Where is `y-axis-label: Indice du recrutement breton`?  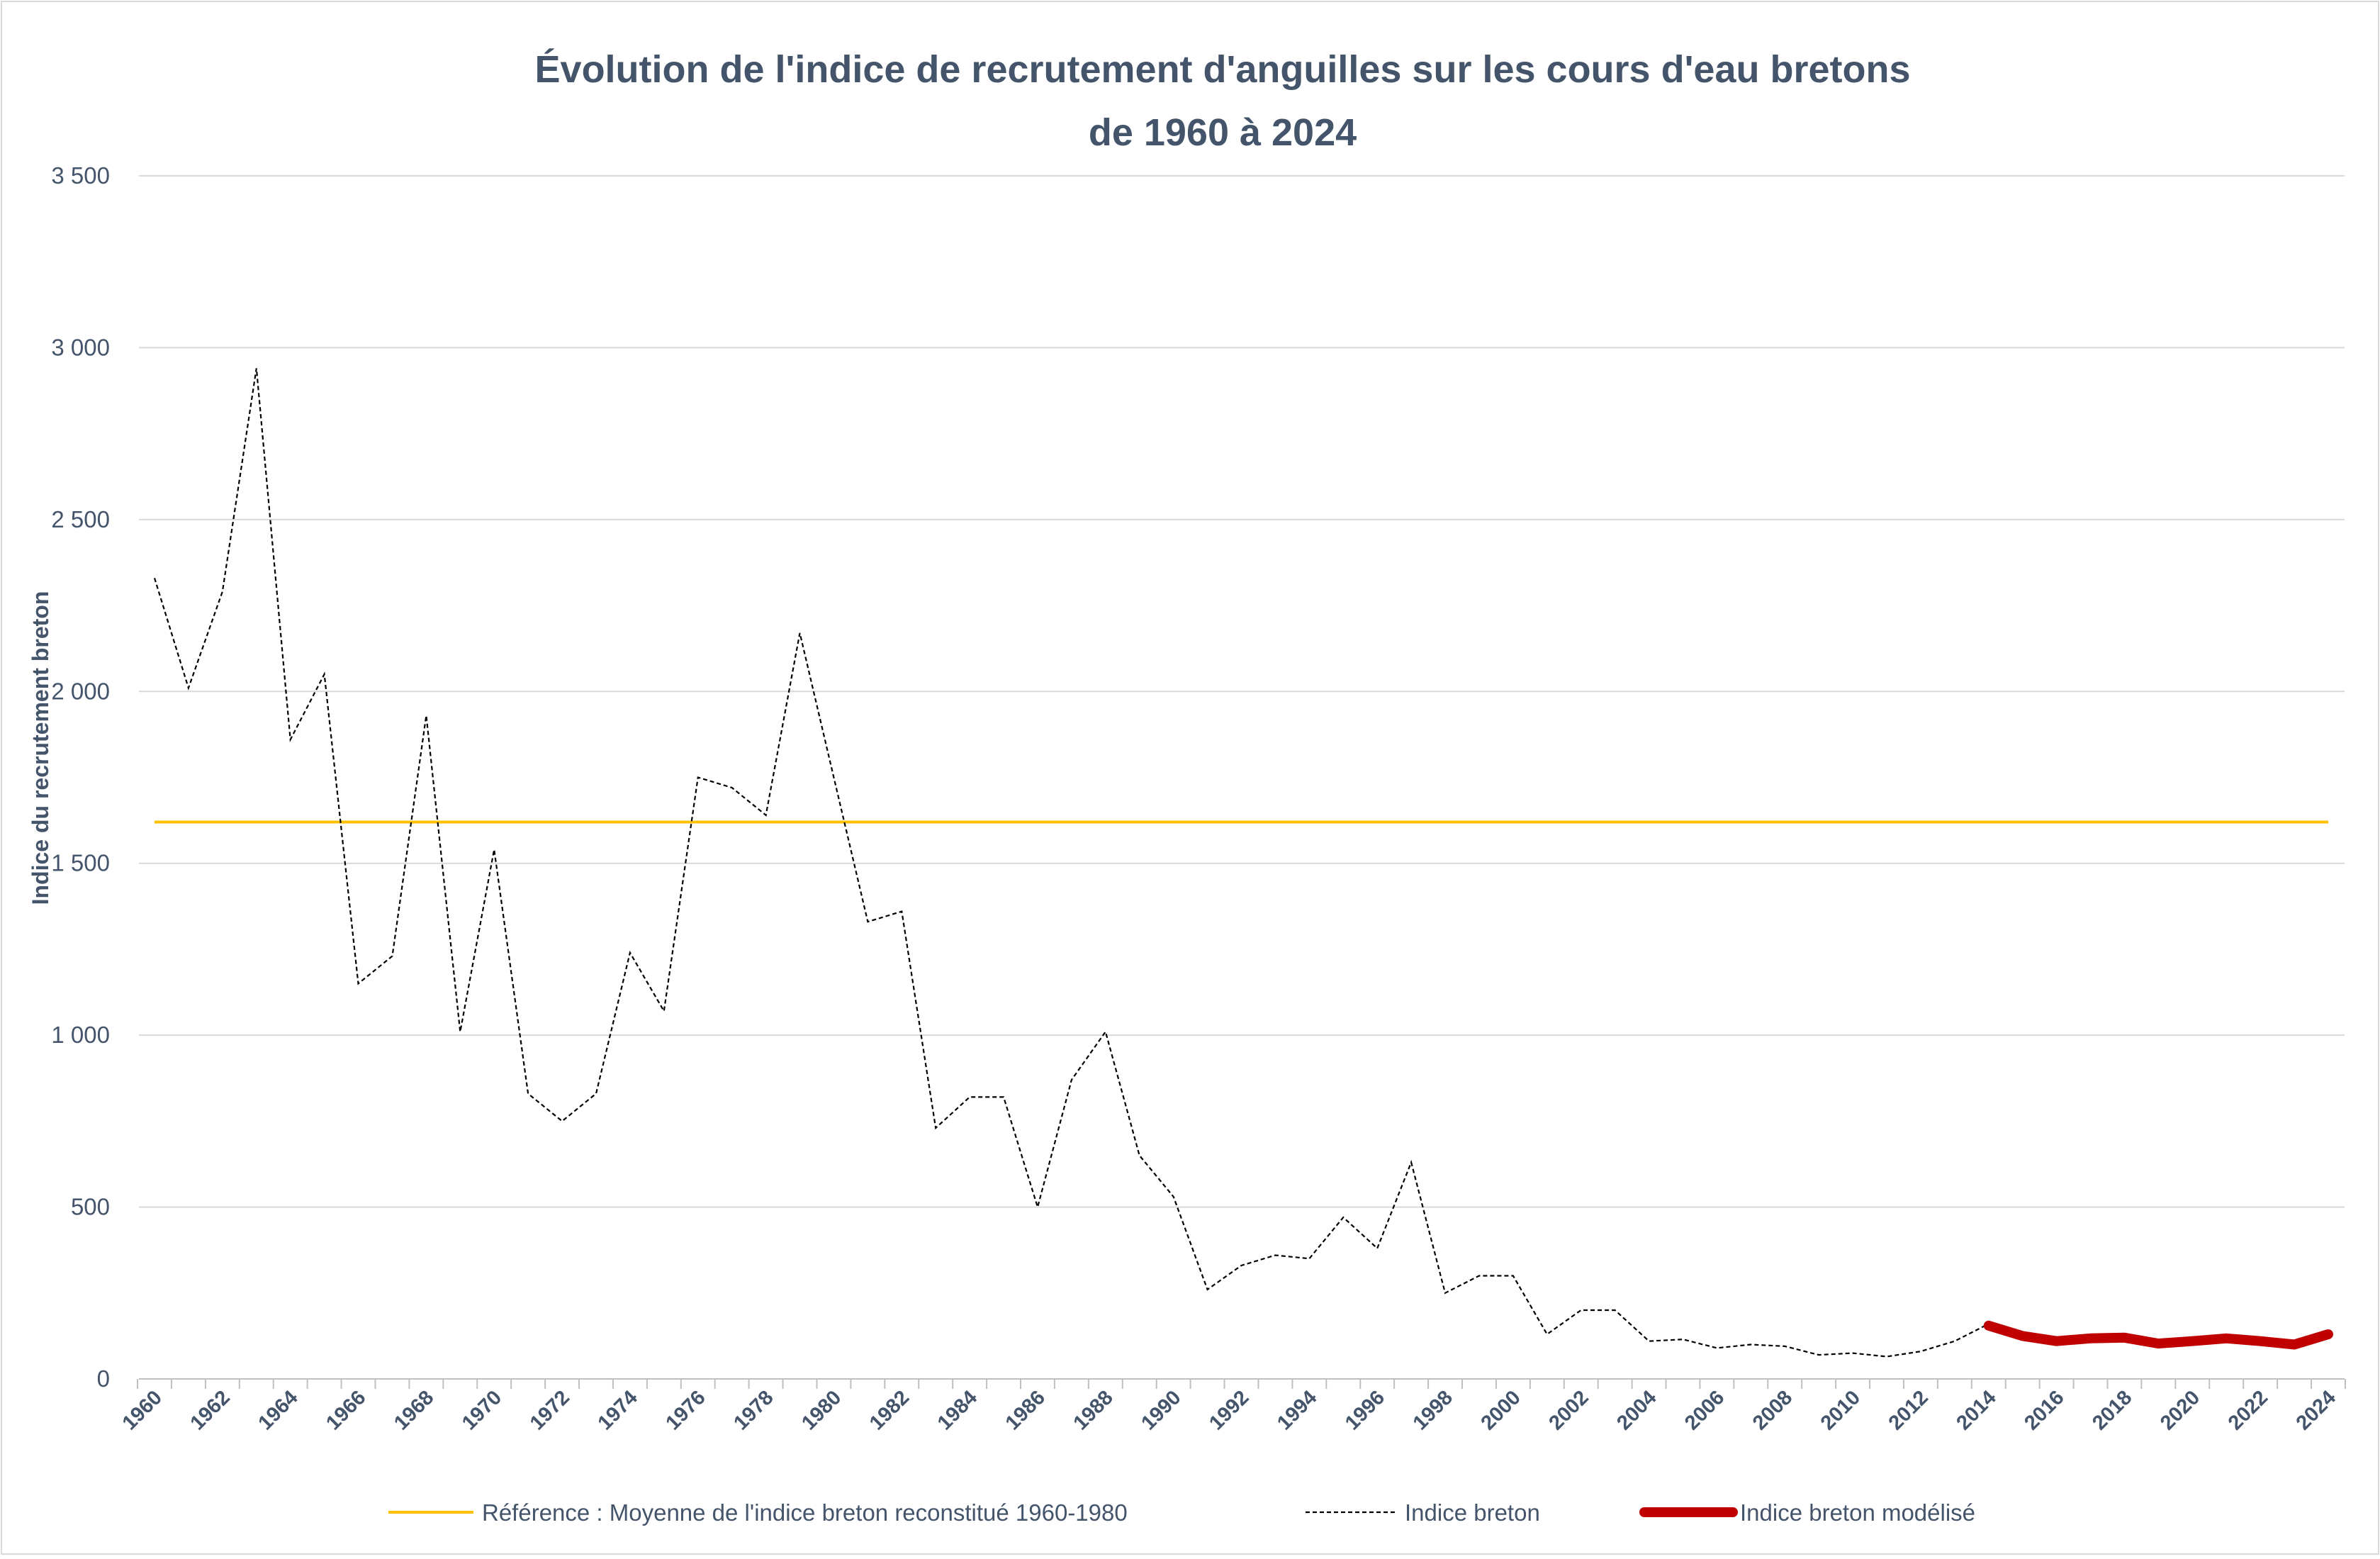 y-axis-label: Indice du recrutement breton is located at coordinates (40, 748).